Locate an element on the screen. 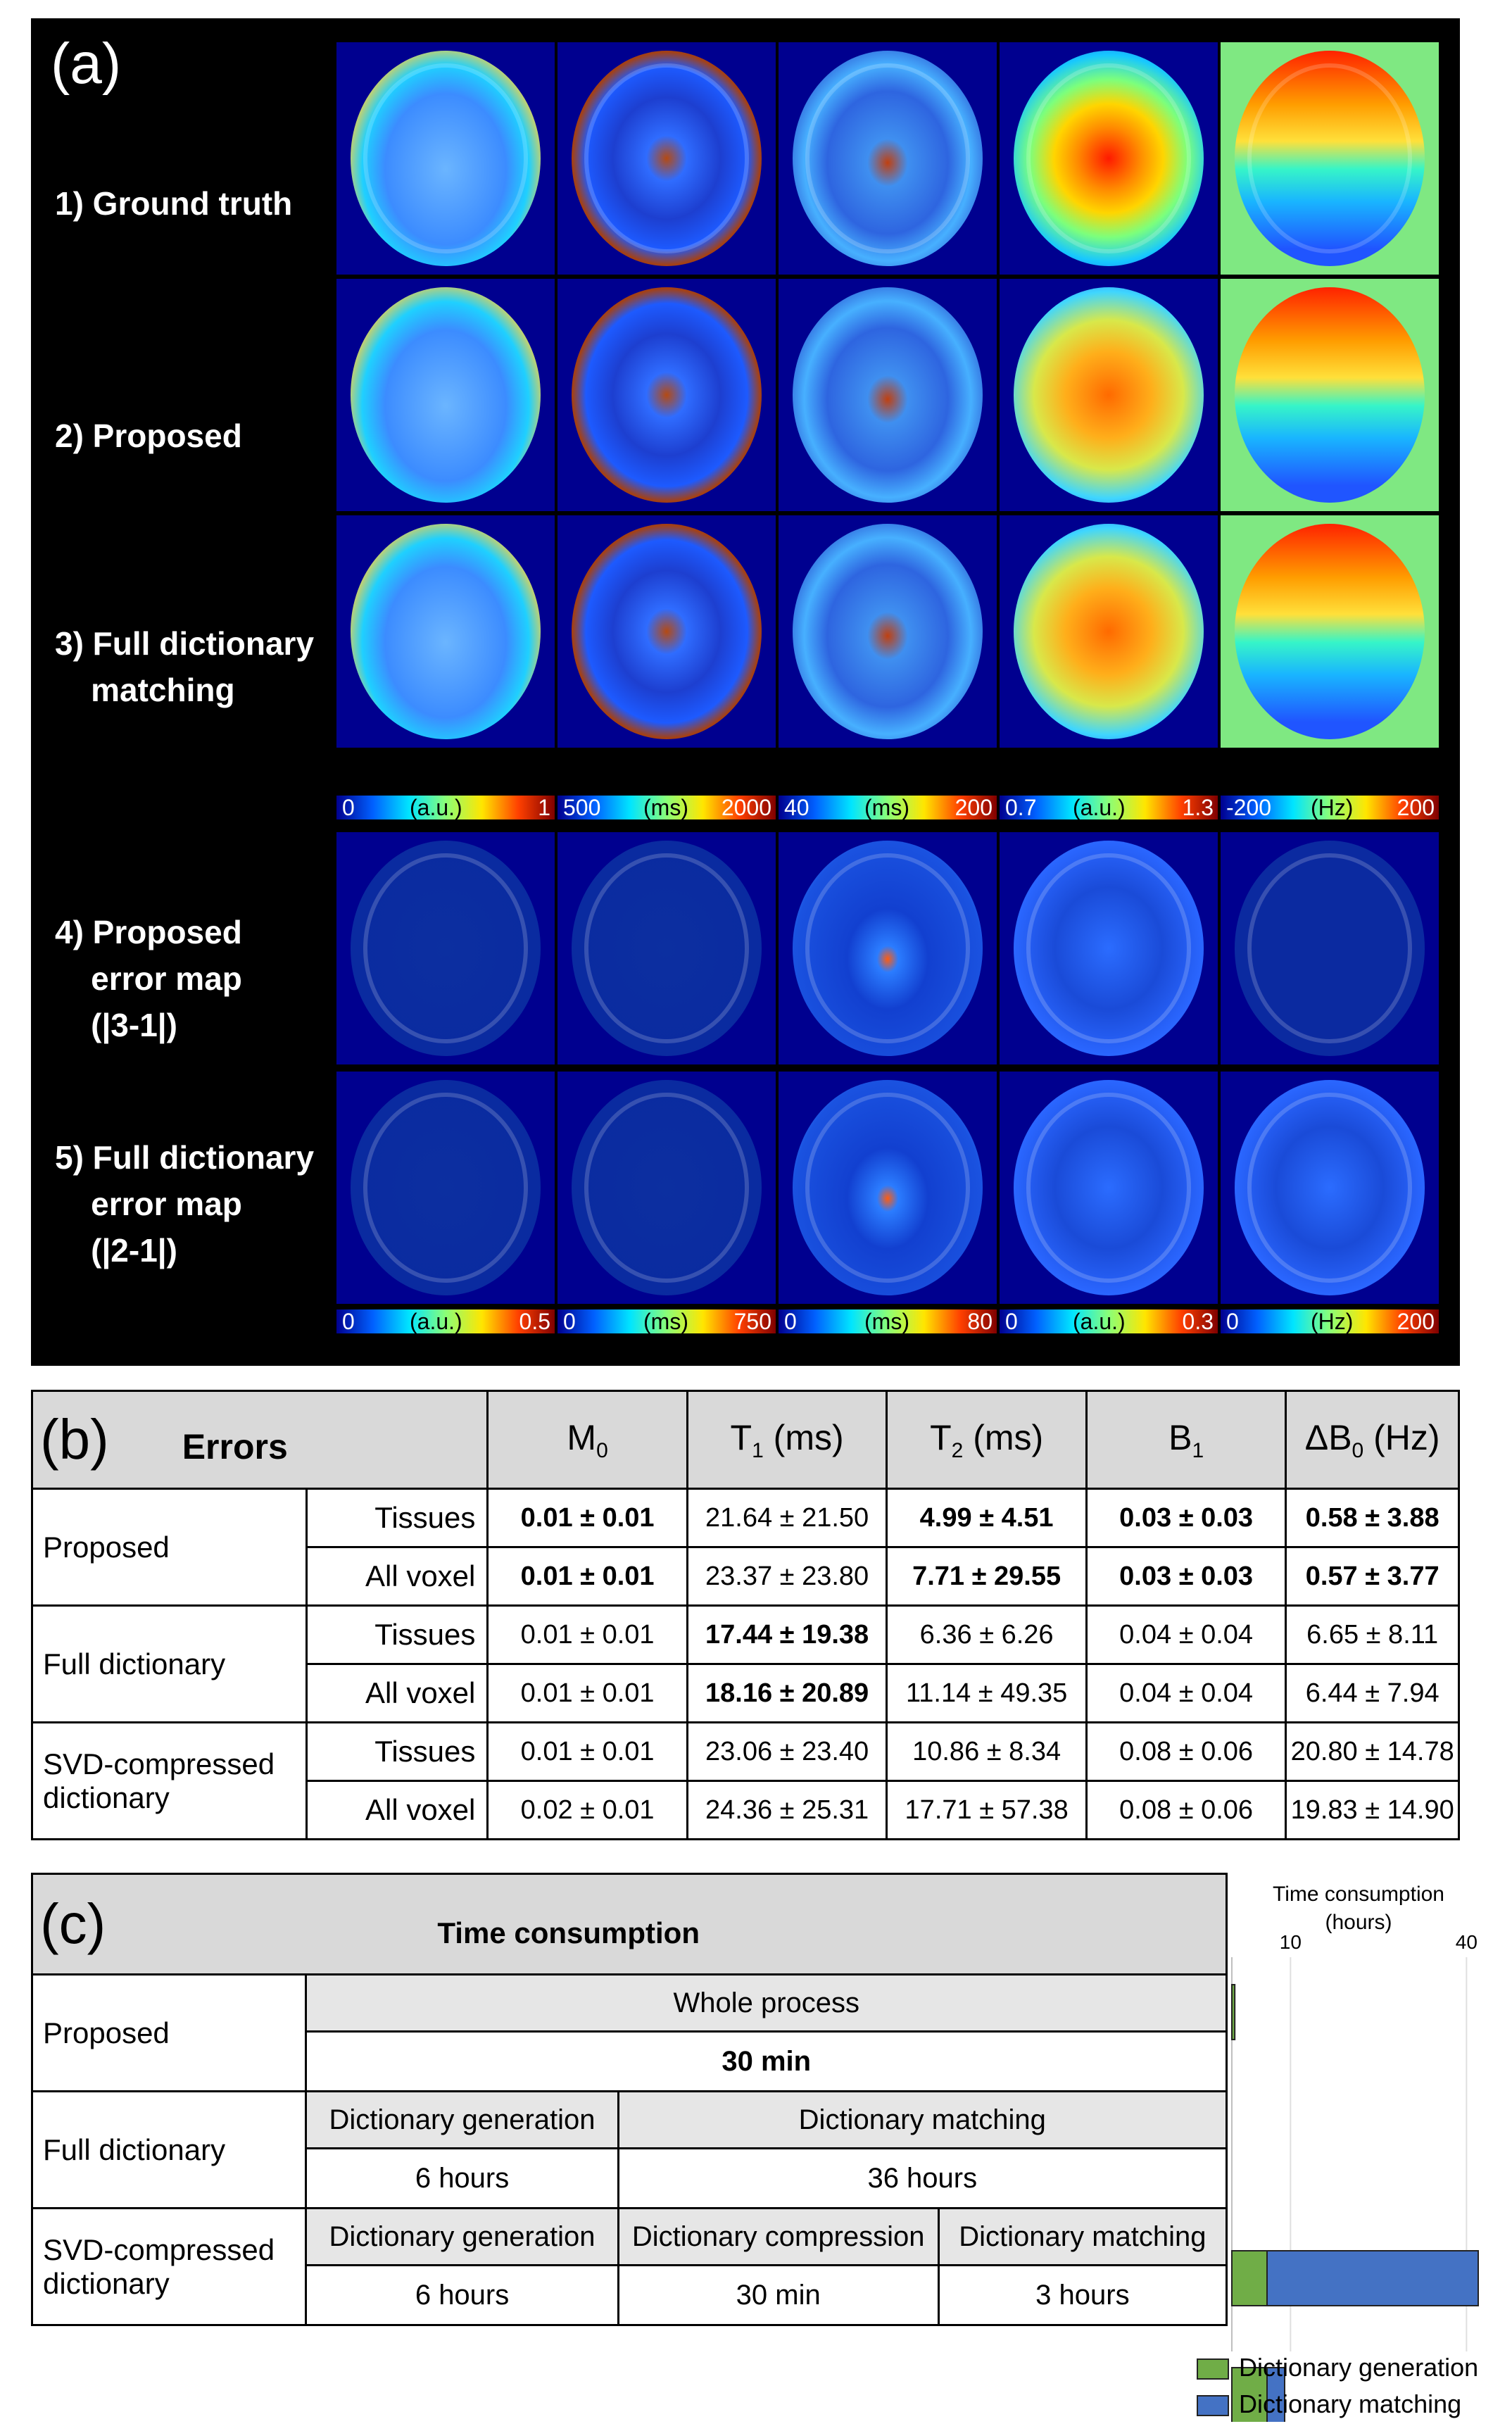 This screenshot has width=1512, height=2431. table-cell: 24.36 ± 25.31 is located at coordinates (787, 1810).